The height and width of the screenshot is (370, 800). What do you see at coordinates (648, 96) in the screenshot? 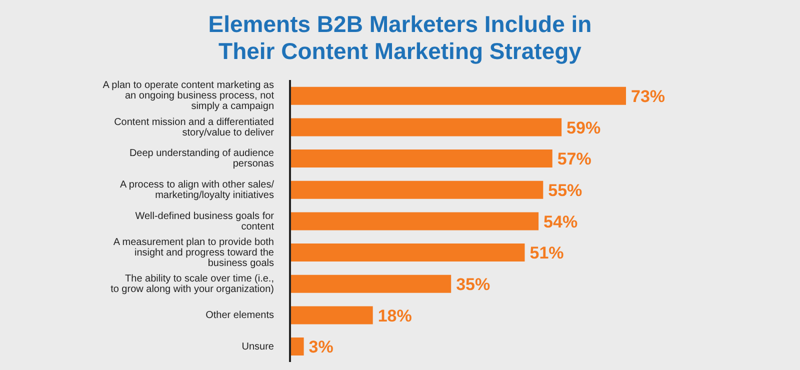
I see `data-label: 73%` at bounding box center [648, 96].